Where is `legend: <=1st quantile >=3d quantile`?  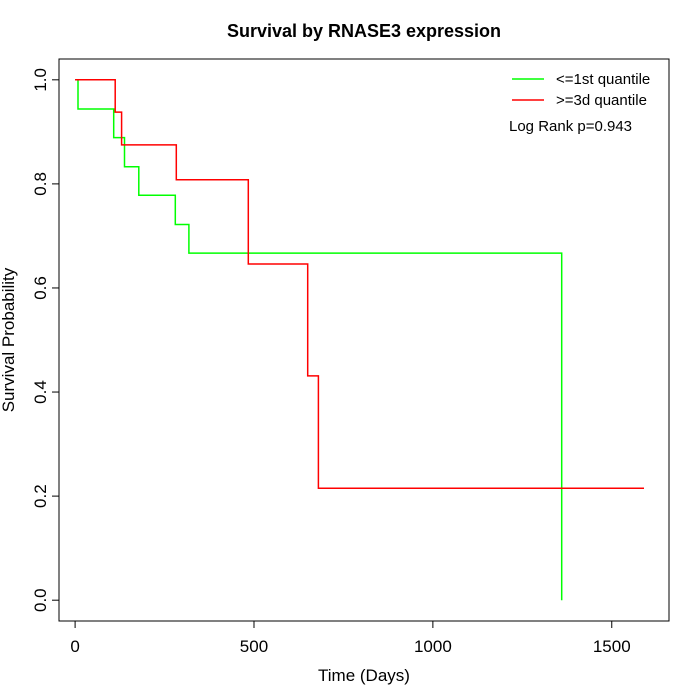
legend: <=1st quantile >=3d quantile is located at coordinates (581, 90).